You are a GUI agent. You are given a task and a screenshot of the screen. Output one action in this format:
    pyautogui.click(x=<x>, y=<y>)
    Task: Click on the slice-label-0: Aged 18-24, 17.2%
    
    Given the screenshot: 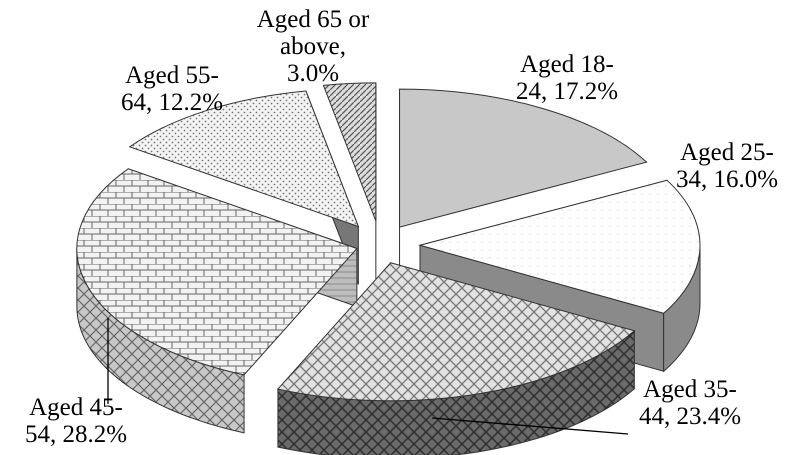 What is the action you would take?
    pyautogui.click(x=567, y=78)
    